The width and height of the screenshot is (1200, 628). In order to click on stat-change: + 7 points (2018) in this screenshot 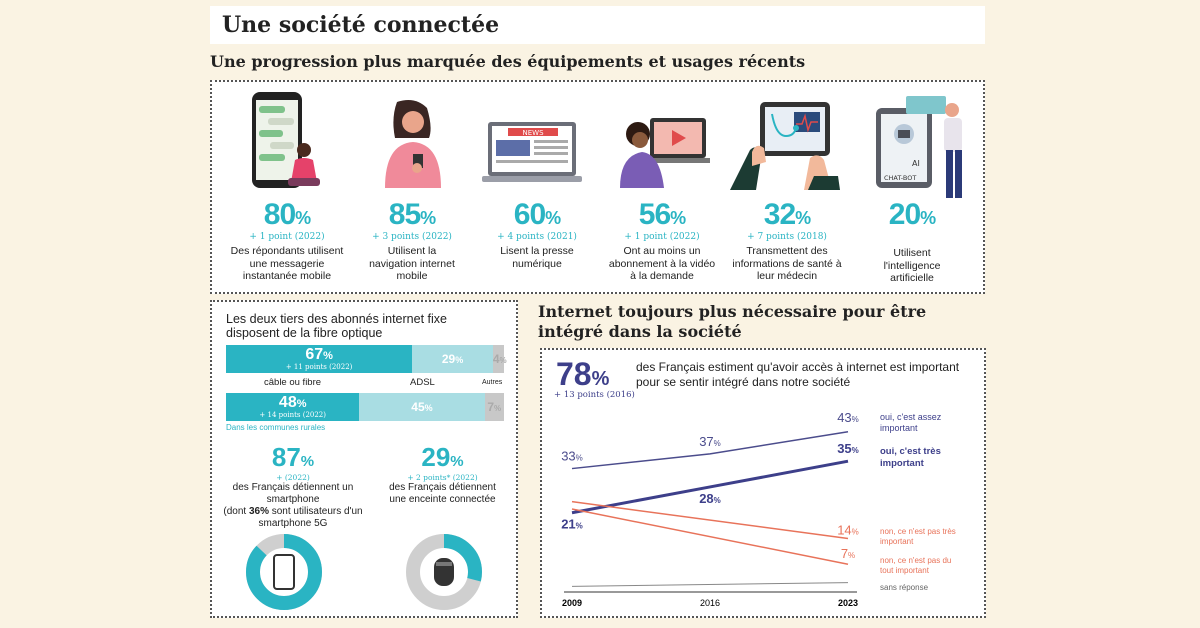, I will do `click(787, 237)`.